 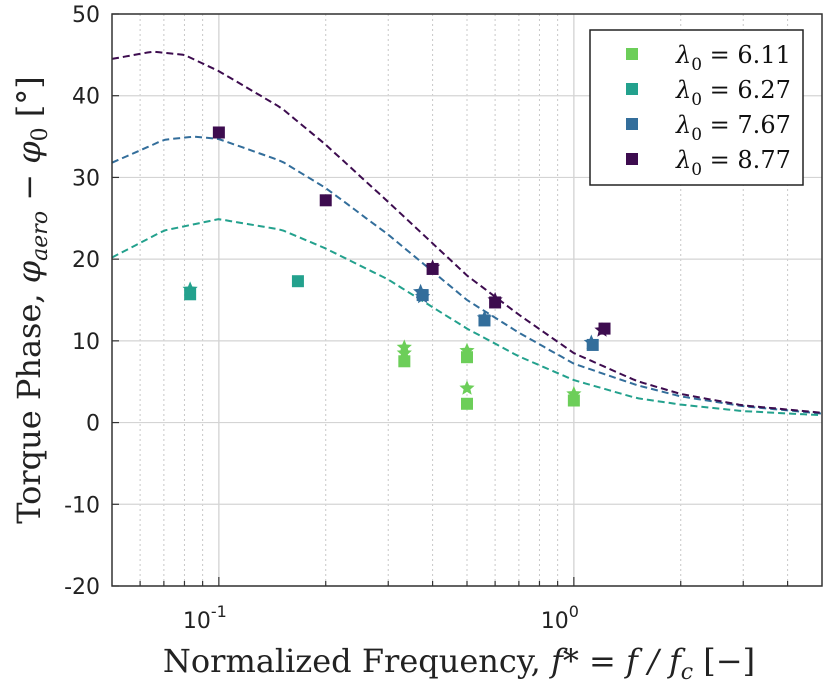 I want to click on legend-entry: λ0 = 6.11, so click(x=708, y=58).